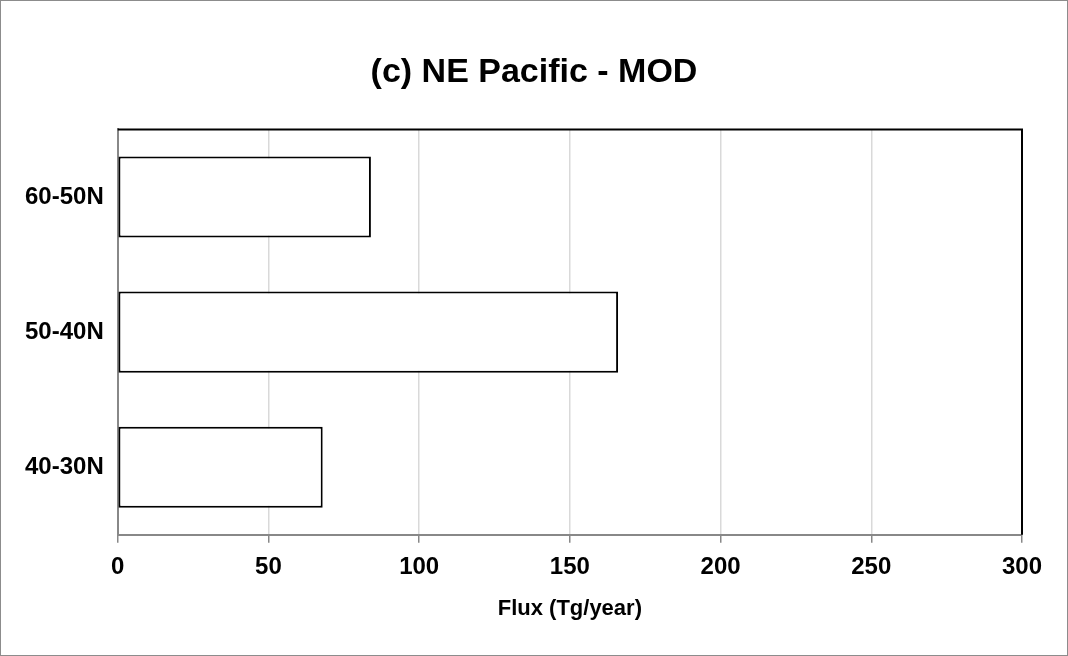  What do you see at coordinates (268, 565) in the screenshot?
I see `x-tick-label: 50` at bounding box center [268, 565].